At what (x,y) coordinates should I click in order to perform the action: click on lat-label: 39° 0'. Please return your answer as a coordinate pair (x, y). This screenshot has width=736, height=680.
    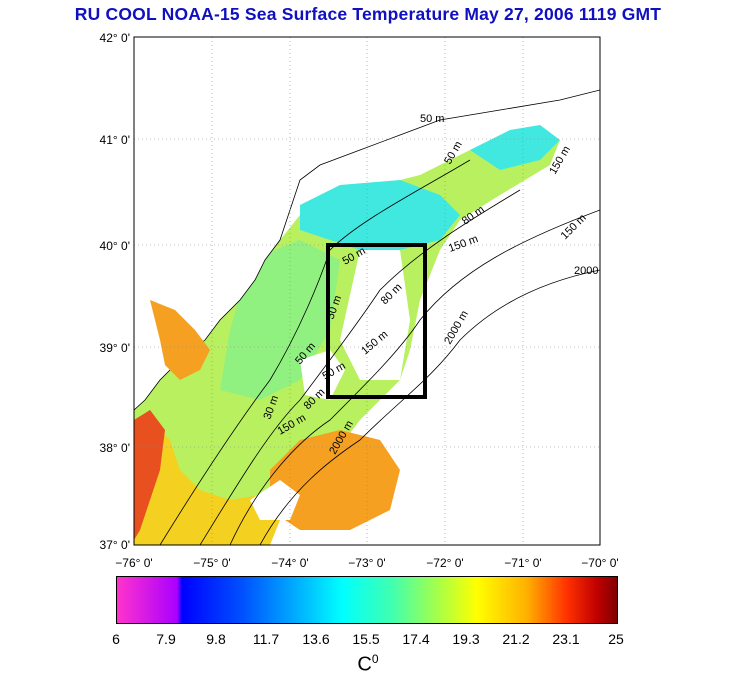
    Looking at the image, I should click on (114, 348).